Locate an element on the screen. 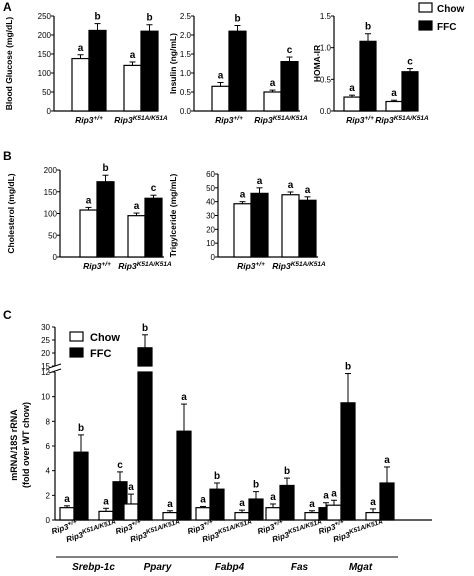 This screenshot has width=474, height=576. chart0-y-tick-label: 150 is located at coordinates (45, 54).